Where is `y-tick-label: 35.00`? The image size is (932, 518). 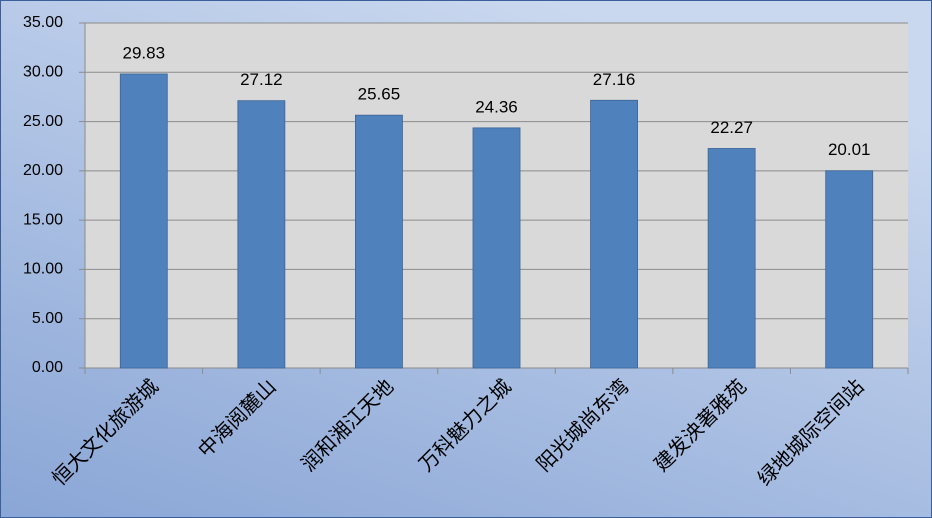 y-tick-label: 35.00 is located at coordinates (43, 22).